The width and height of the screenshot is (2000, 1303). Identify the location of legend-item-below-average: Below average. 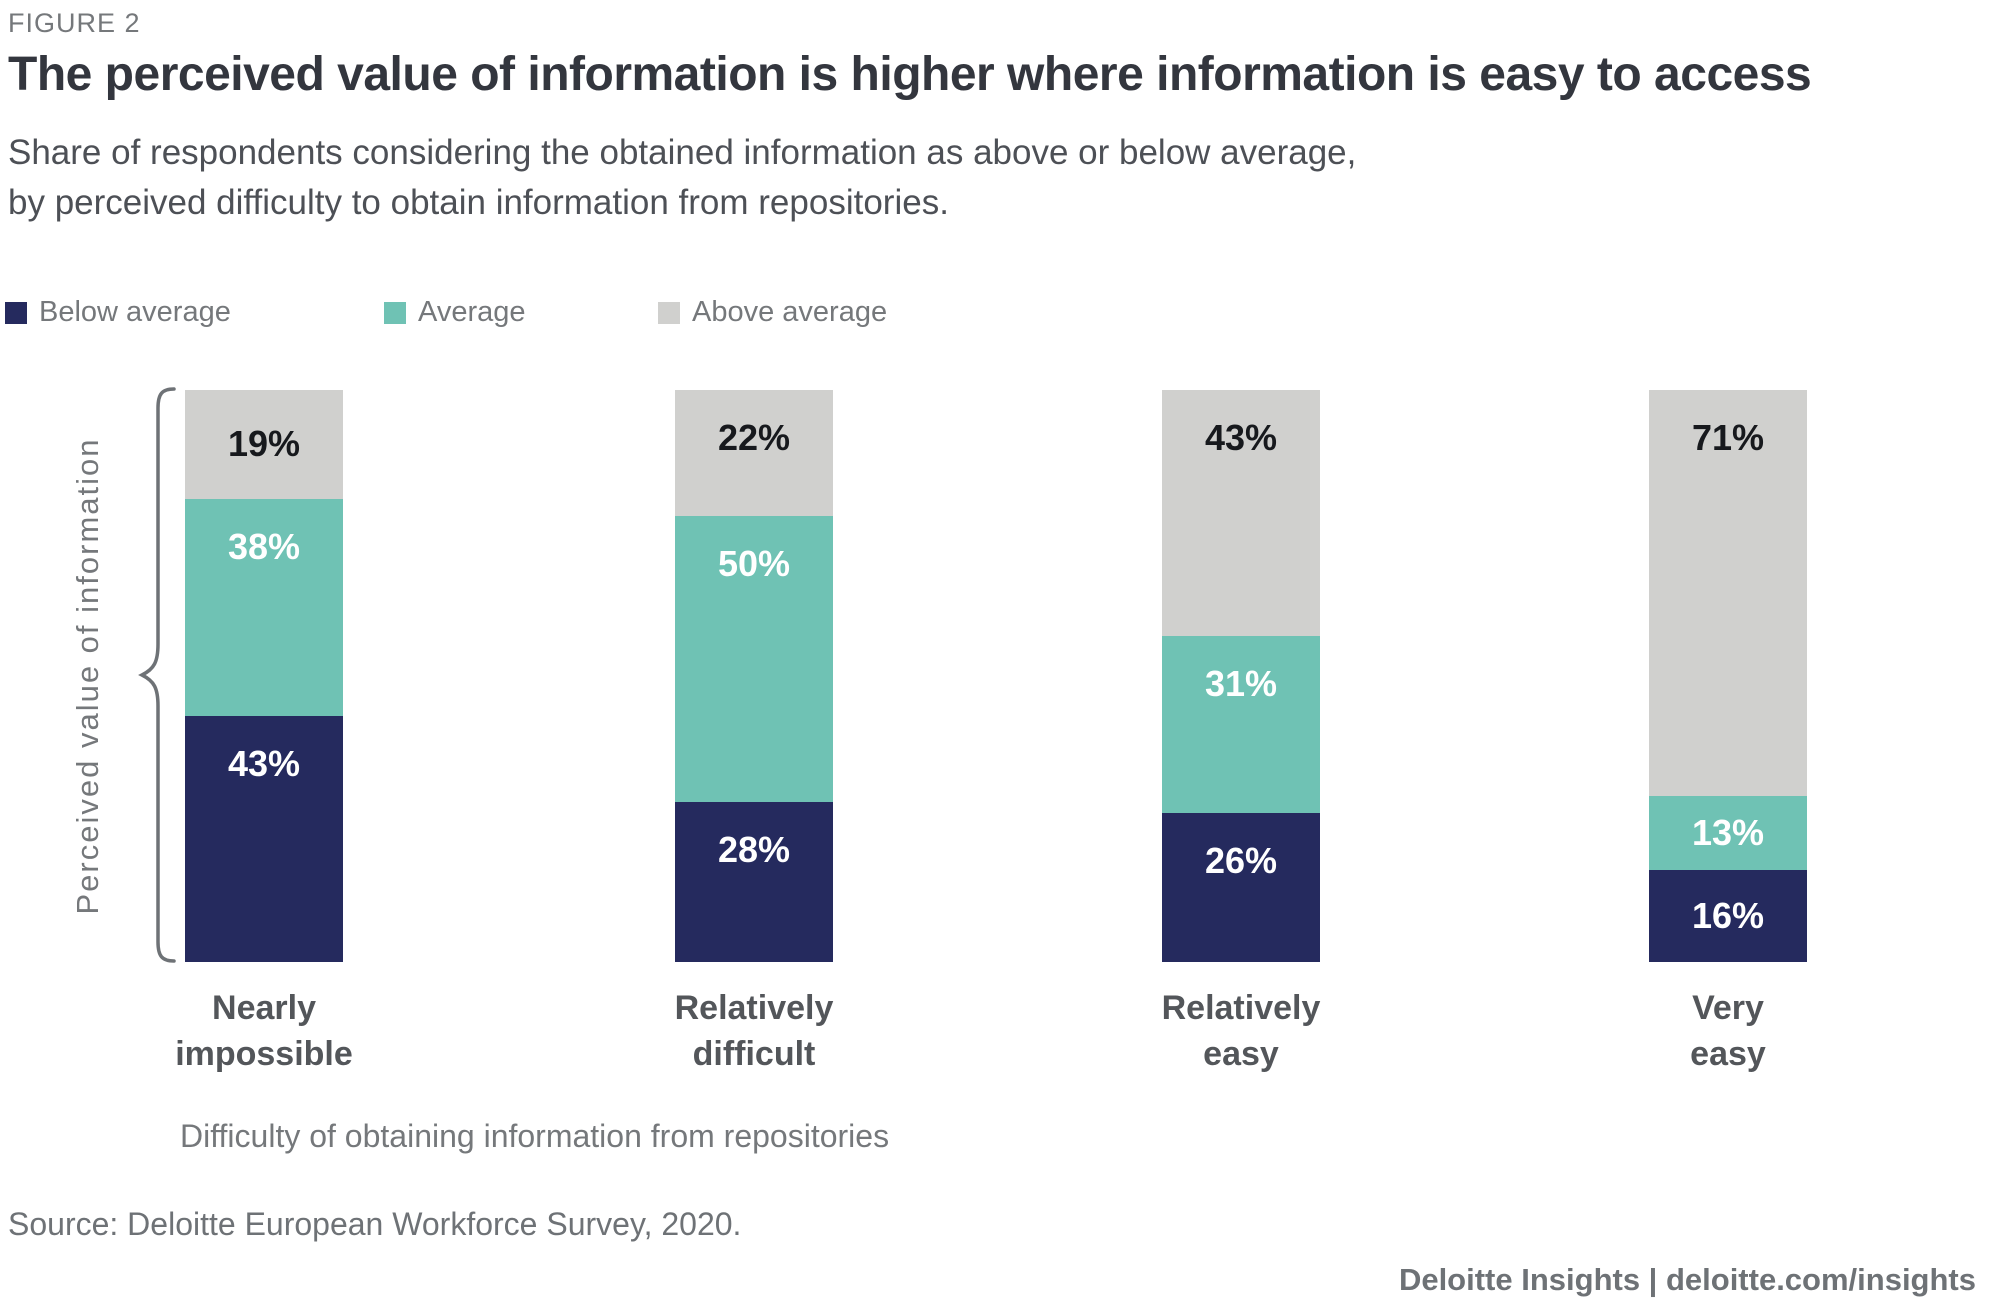
(118, 312).